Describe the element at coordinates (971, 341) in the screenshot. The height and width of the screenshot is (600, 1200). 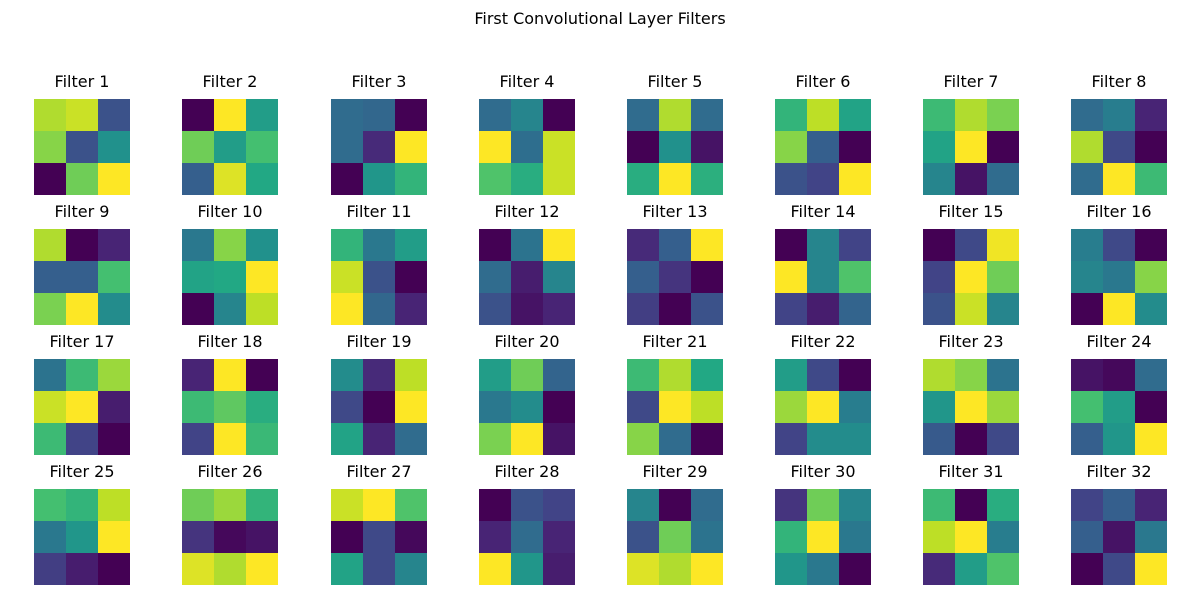
I see `filter-title: Filter 23` at that location.